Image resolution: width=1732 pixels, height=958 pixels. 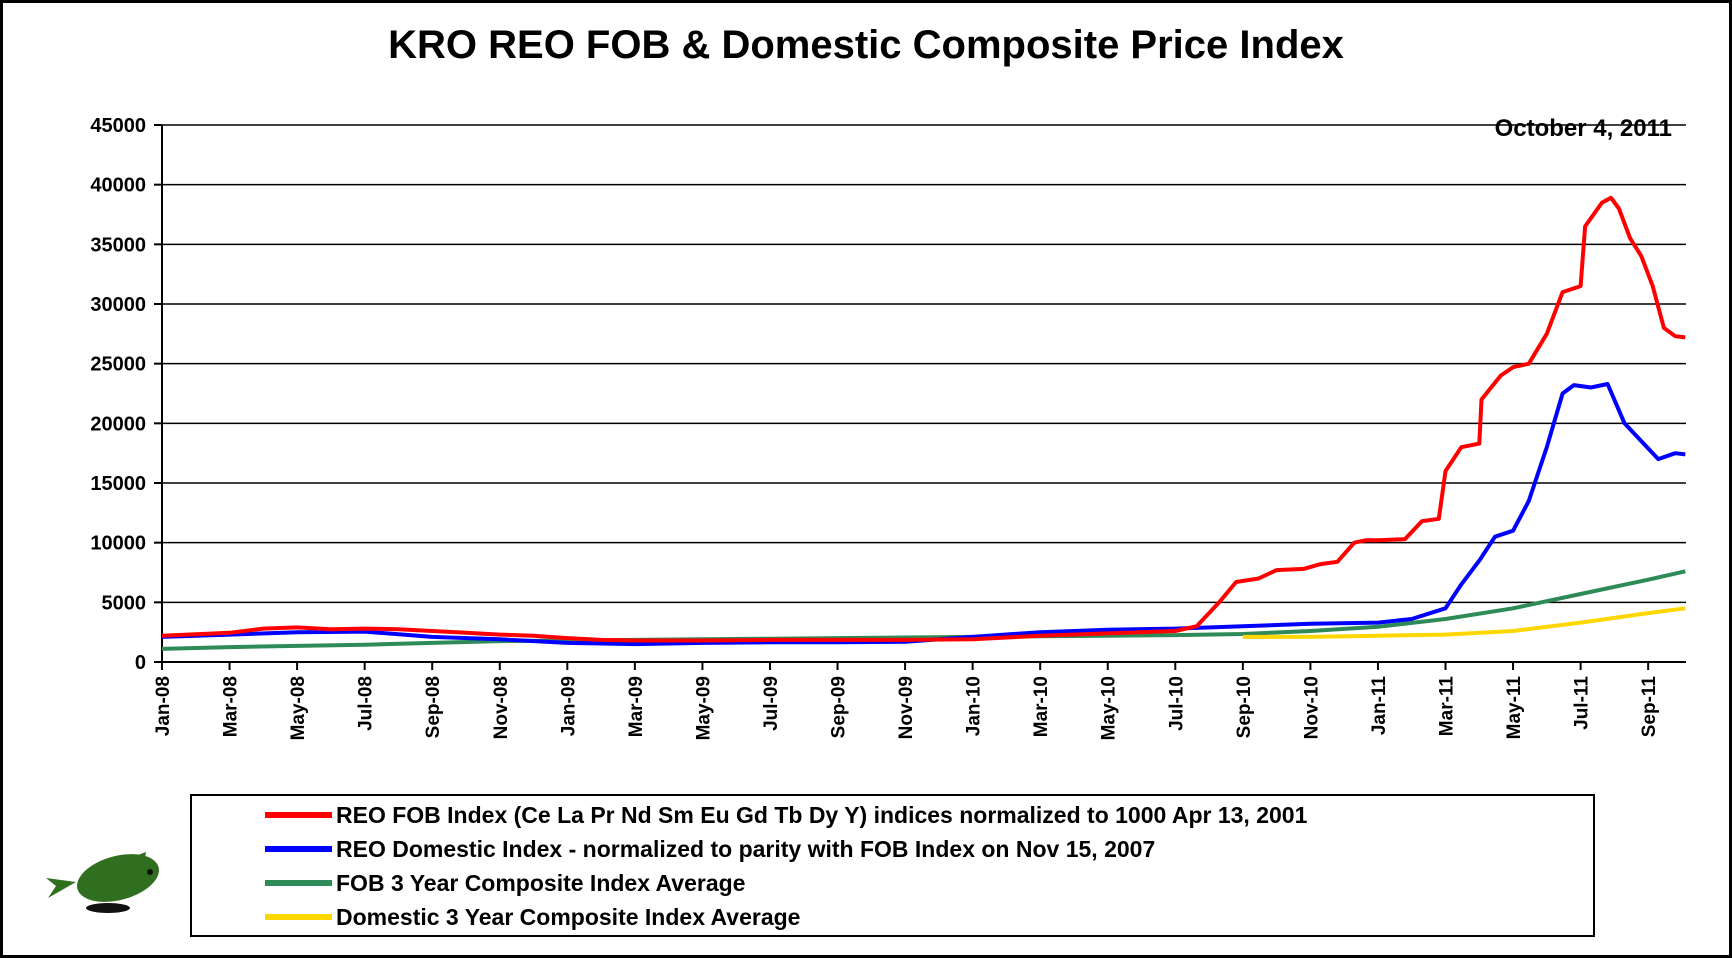 I want to click on x-tick-label: Jan-08, so click(x=163, y=706).